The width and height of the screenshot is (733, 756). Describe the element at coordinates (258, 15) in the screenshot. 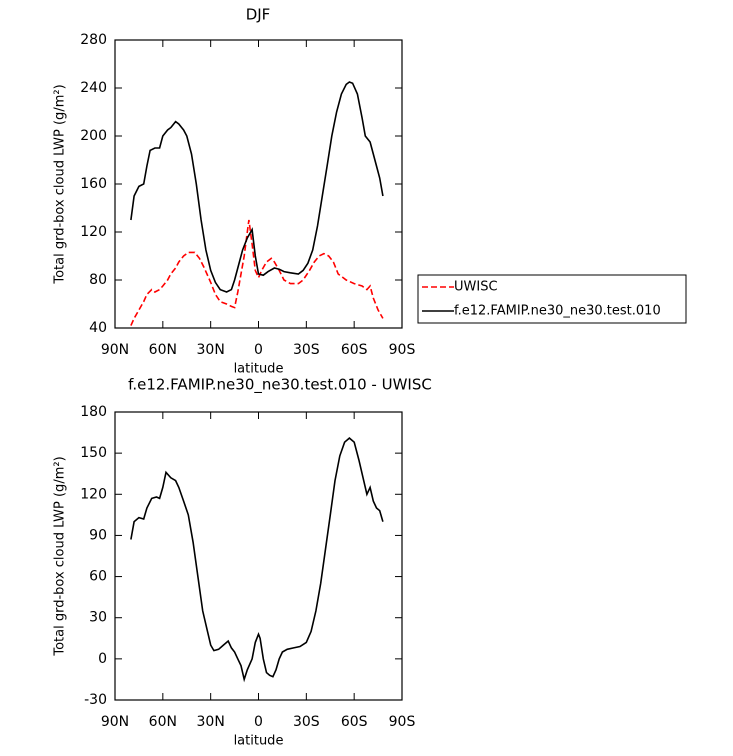

I see `chart-title: DJF` at that location.